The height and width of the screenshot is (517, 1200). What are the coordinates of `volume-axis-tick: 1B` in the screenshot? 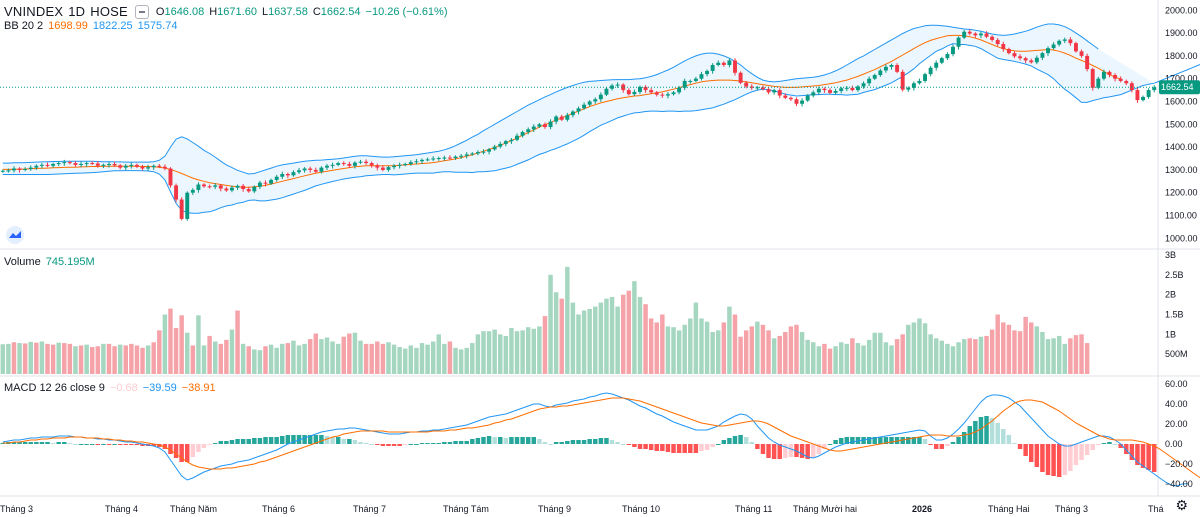 It's located at (1170, 334).